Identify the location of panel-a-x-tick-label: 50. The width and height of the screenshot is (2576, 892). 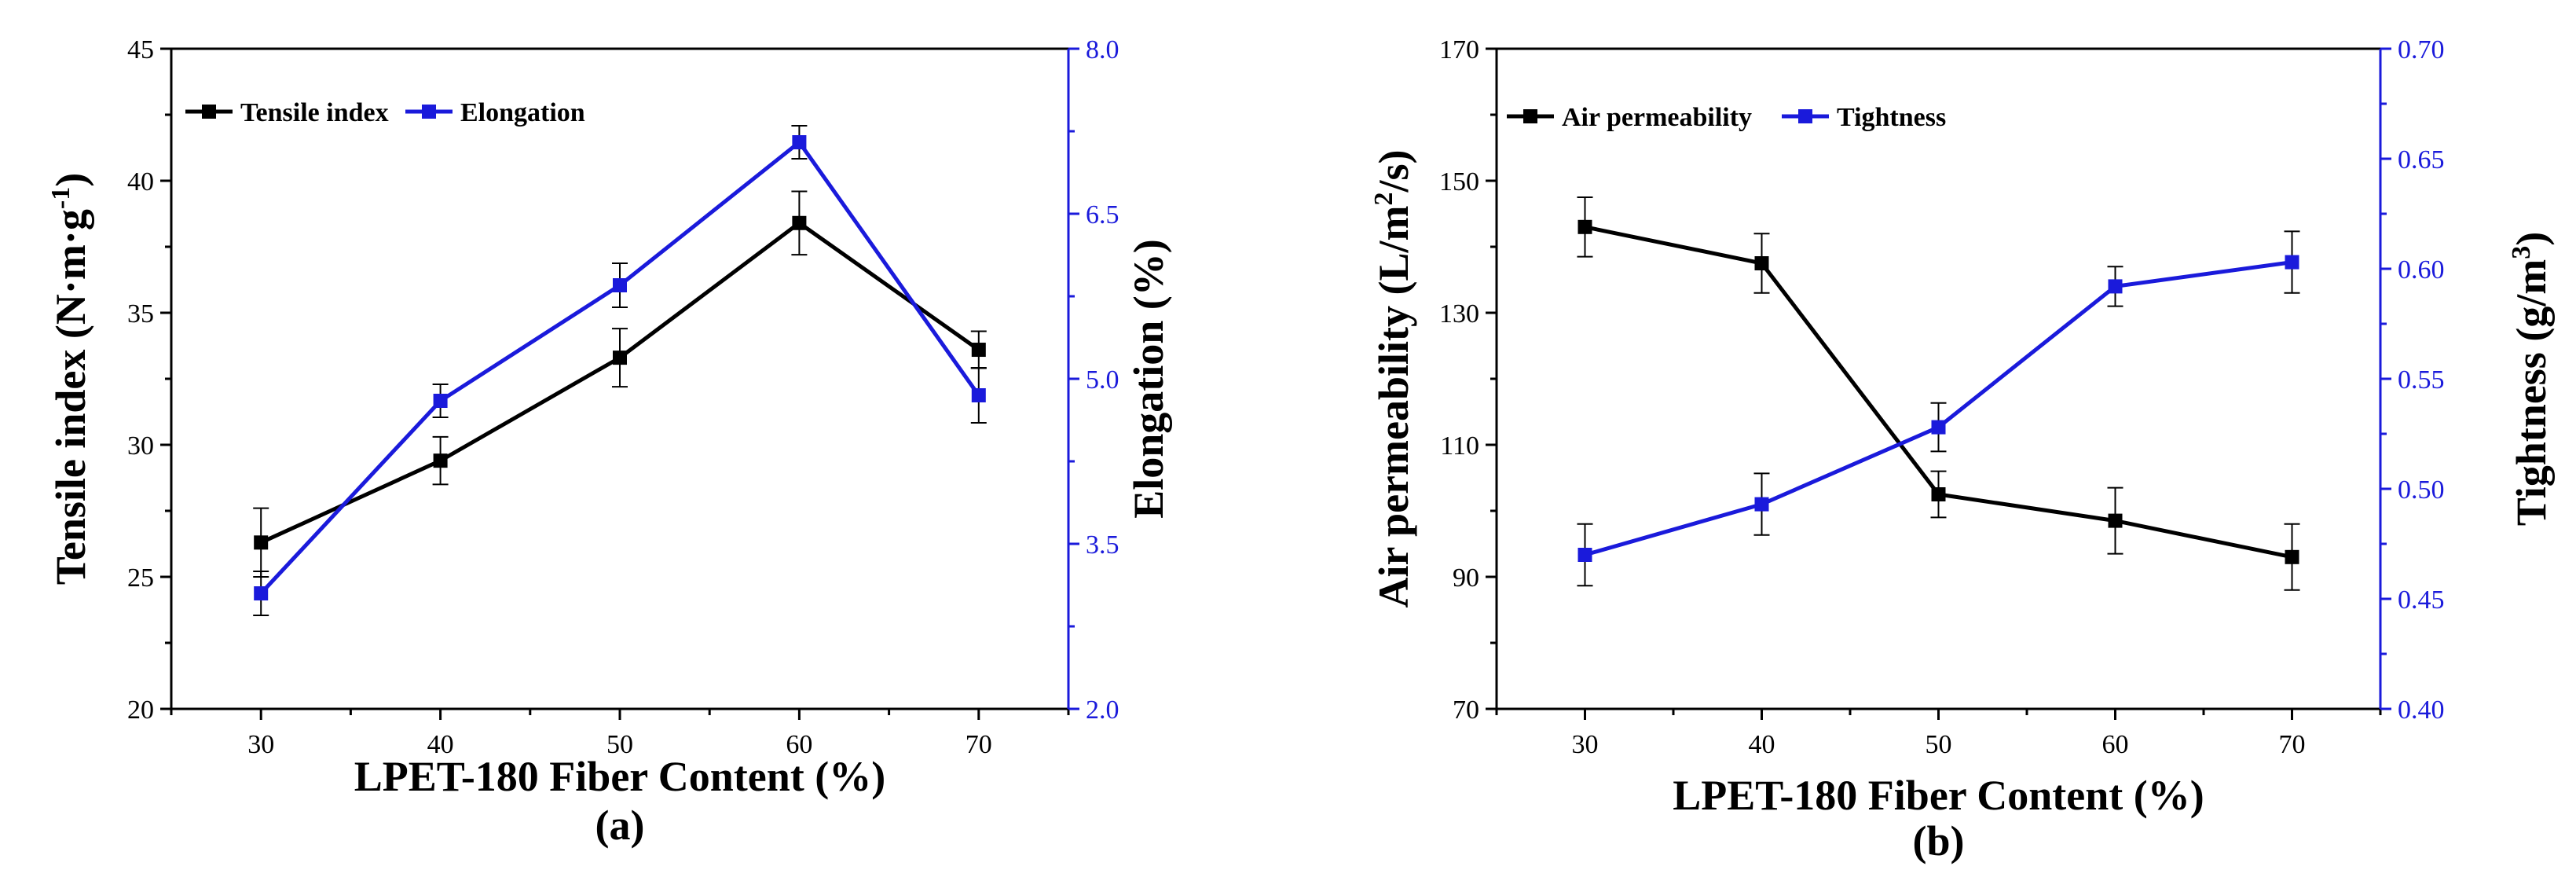
(619, 744).